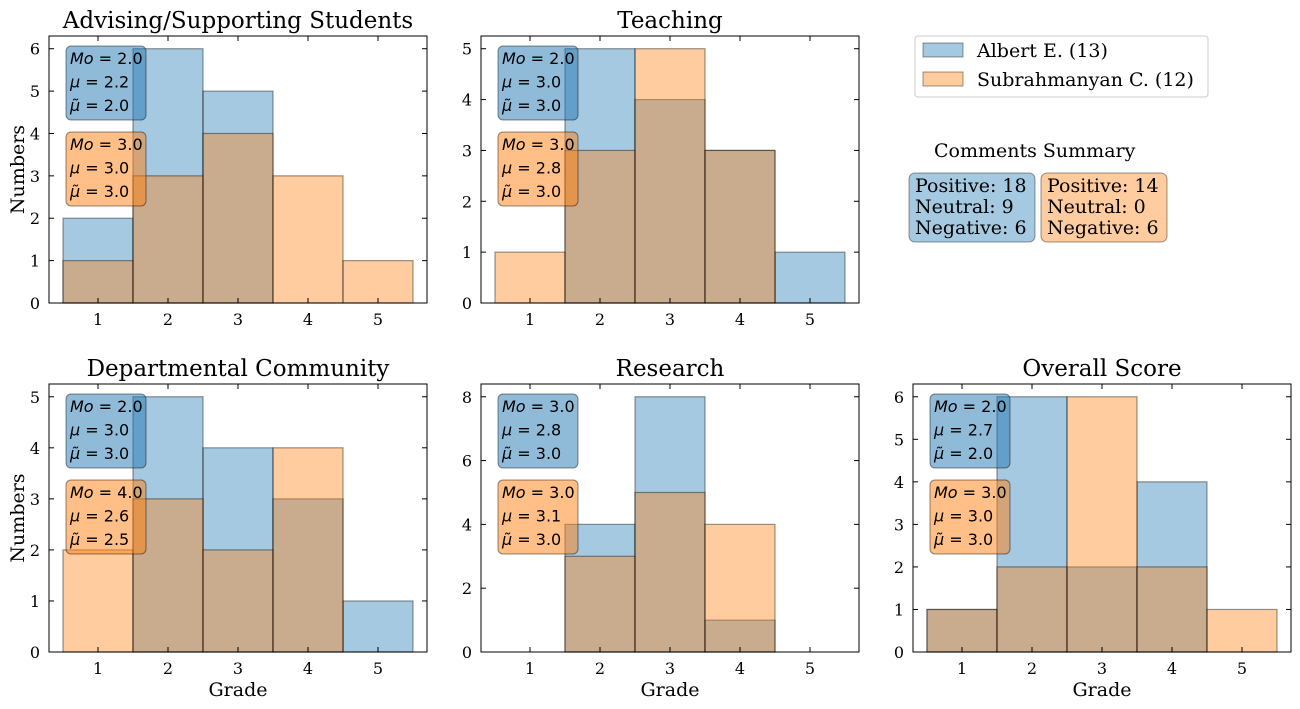  Describe the element at coordinates (1042, 51) in the screenshot. I see `legend-label-albert: Albert E. (13)` at that location.